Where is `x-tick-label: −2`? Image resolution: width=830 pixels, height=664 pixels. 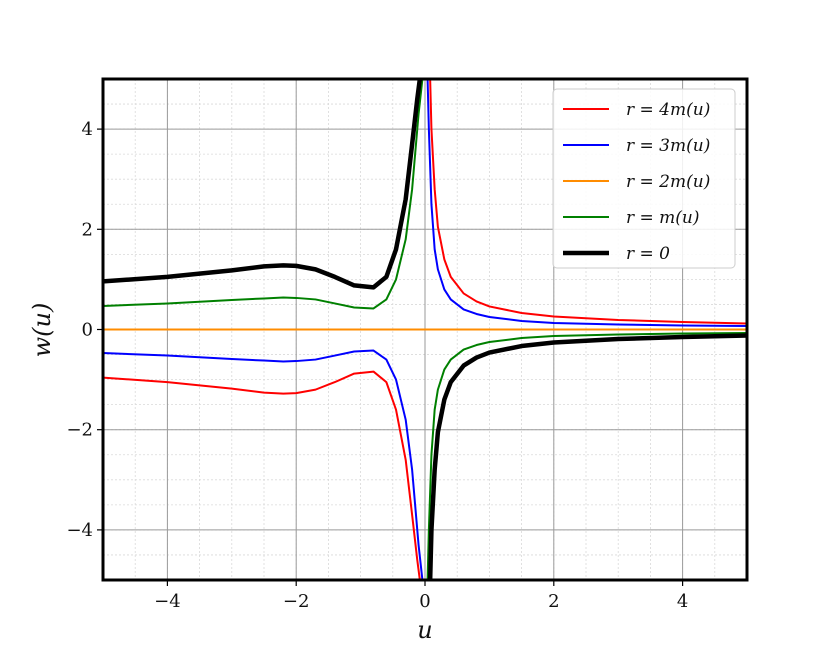
x-tick-label: −2 is located at coordinates (296, 601).